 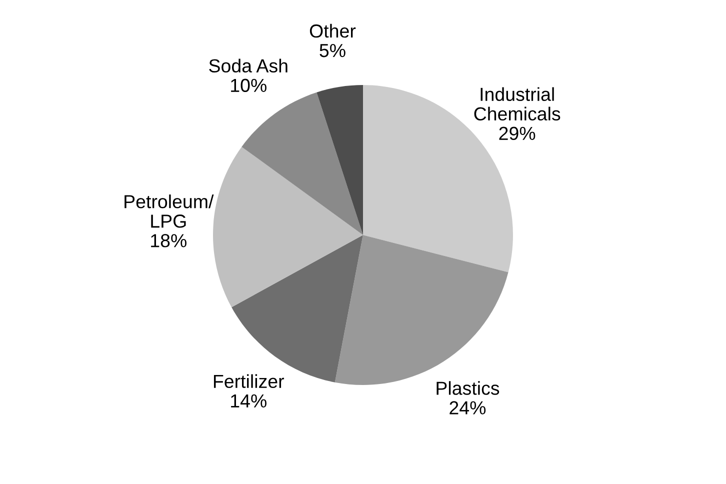 I want to click on data-label: 24%, so click(x=468, y=407).